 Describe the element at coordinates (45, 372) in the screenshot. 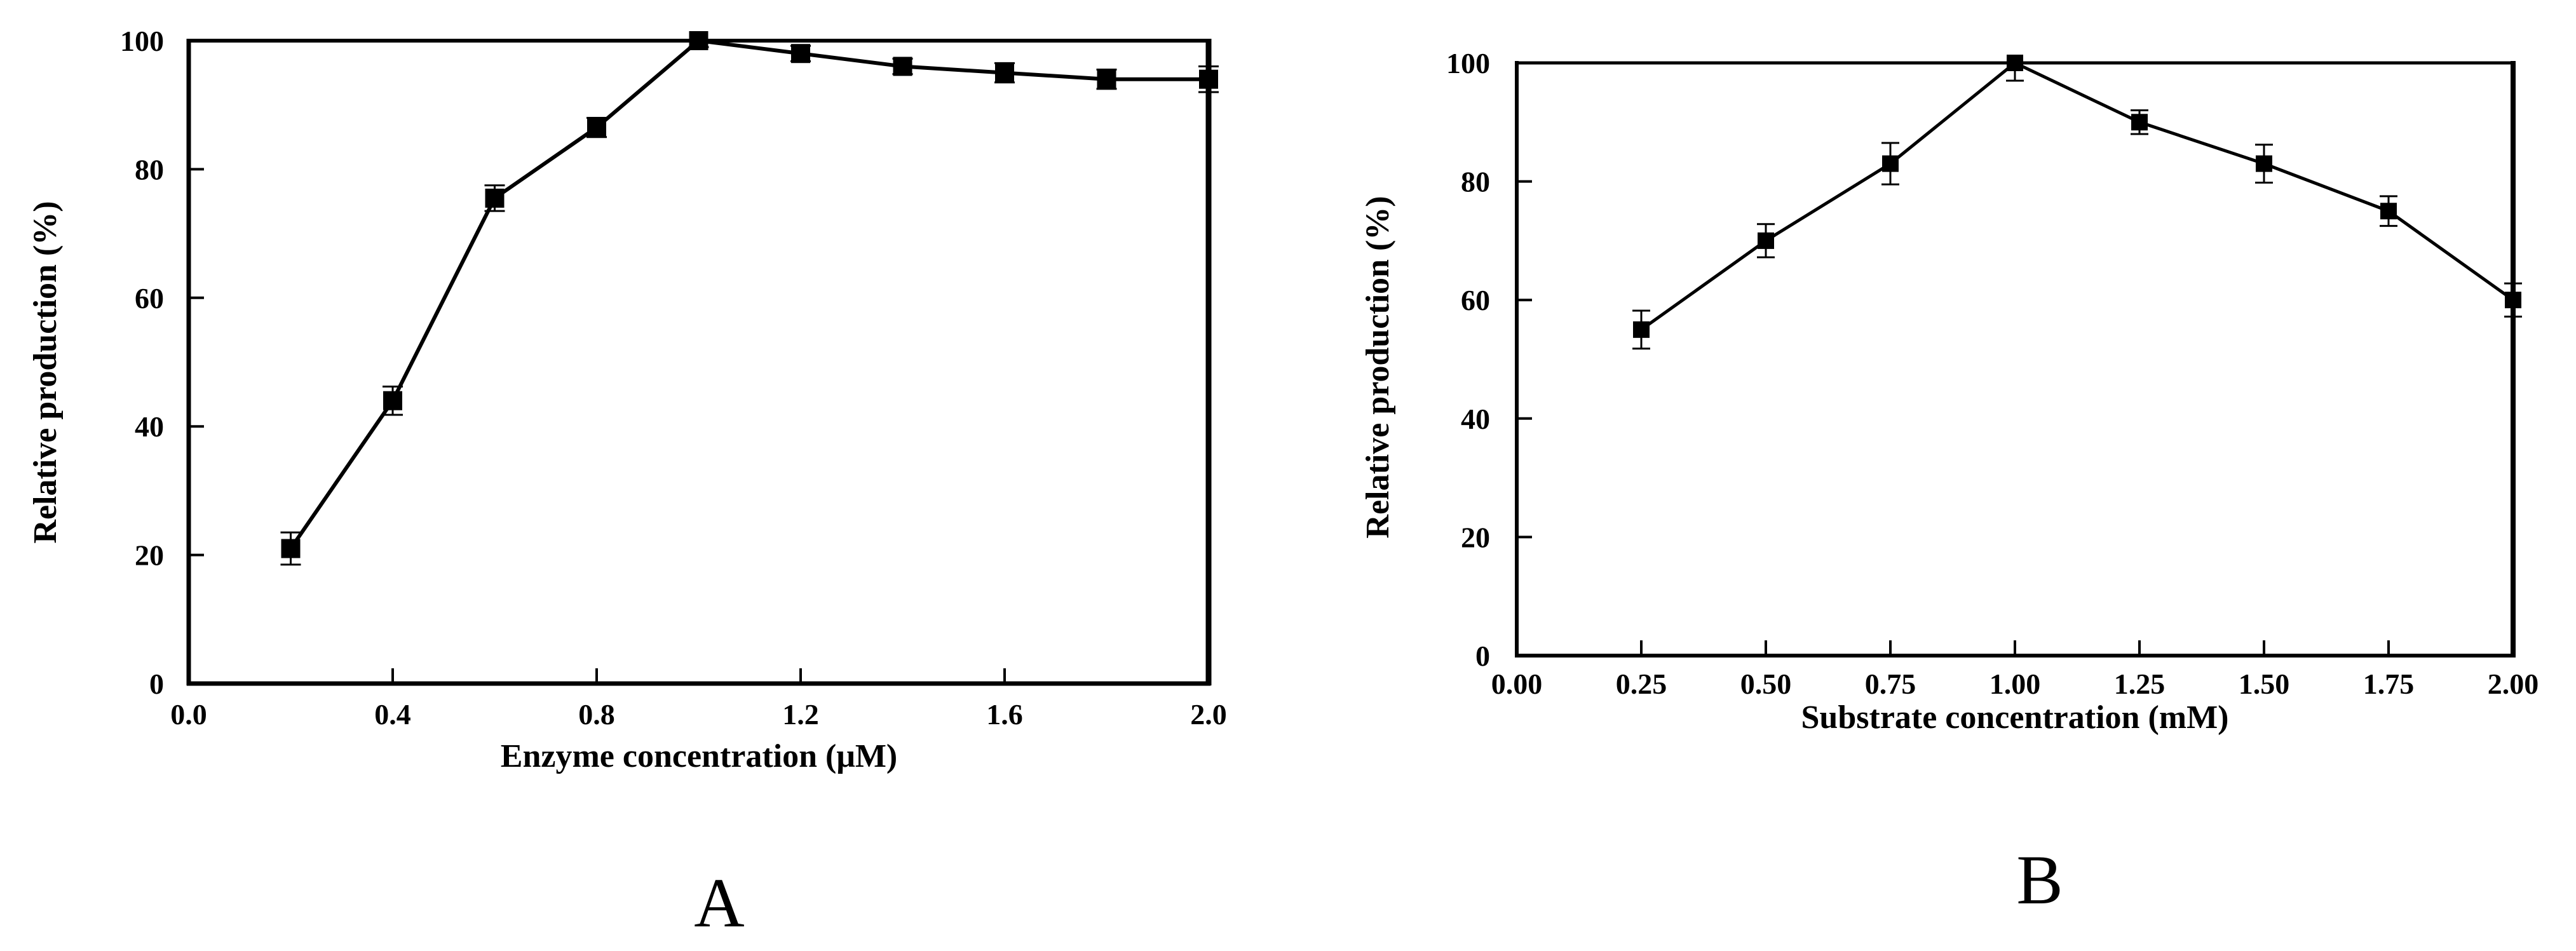

I see `chart-a-y-axis-title: Relative production (%)` at that location.